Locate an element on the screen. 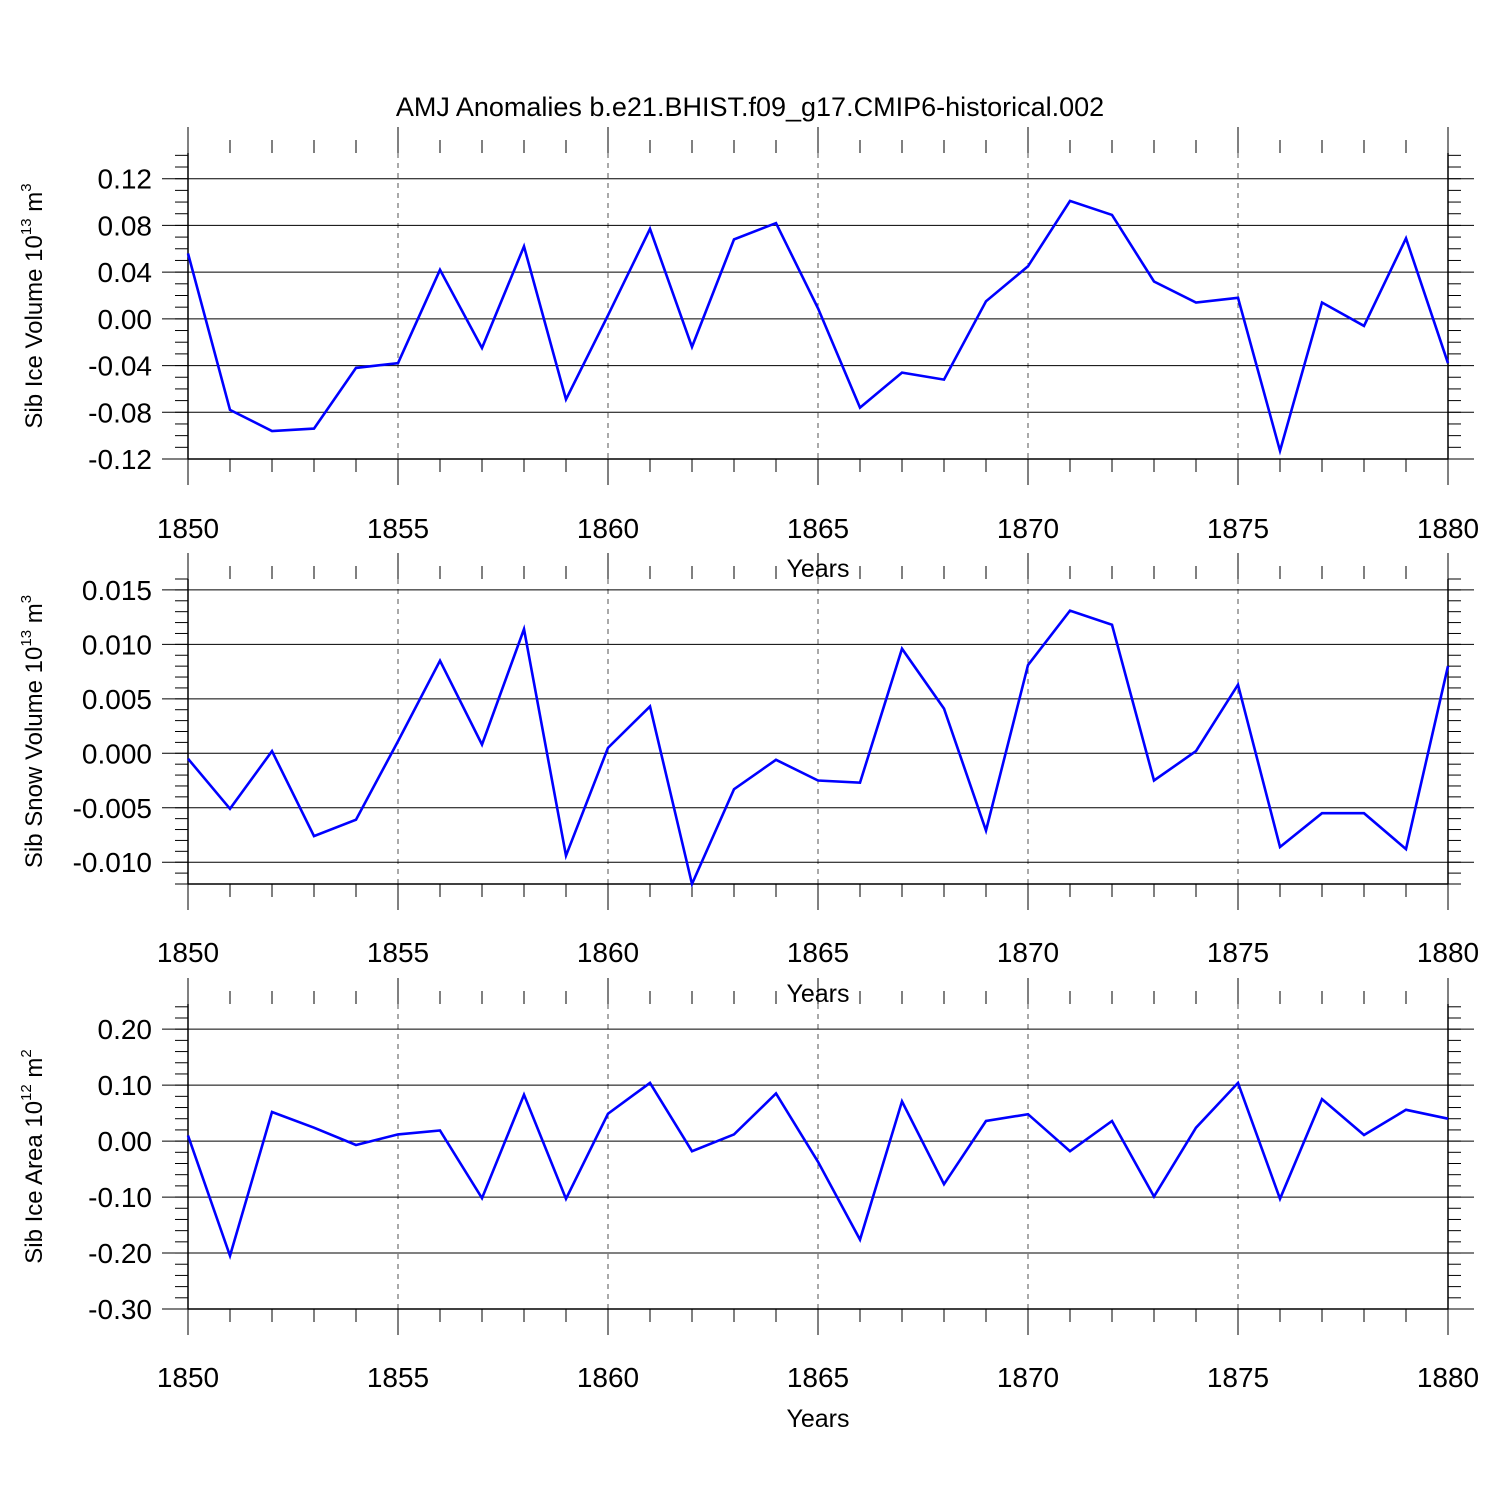 The image size is (1500, 1500). y-tick-label: -0.08 is located at coordinates (120, 412).